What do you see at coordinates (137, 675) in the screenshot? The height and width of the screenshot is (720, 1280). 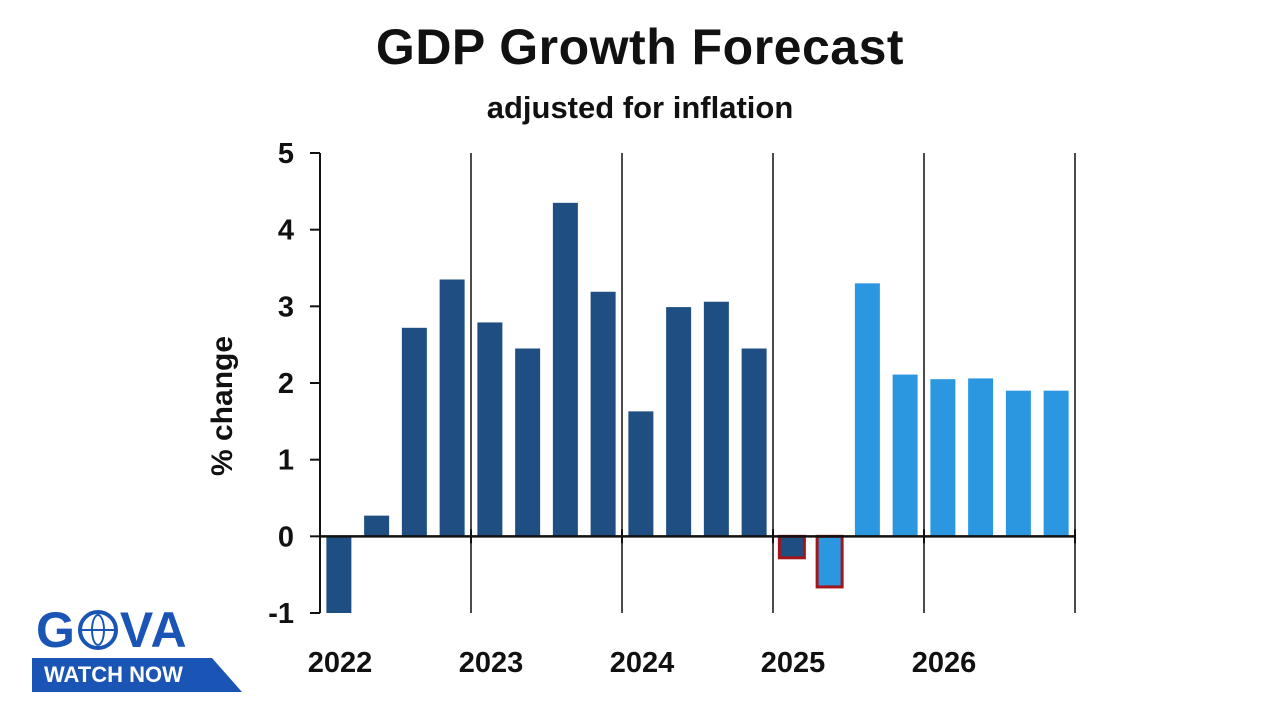 I see `watch-now-button: WATCH NOW` at bounding box center [137, 675].